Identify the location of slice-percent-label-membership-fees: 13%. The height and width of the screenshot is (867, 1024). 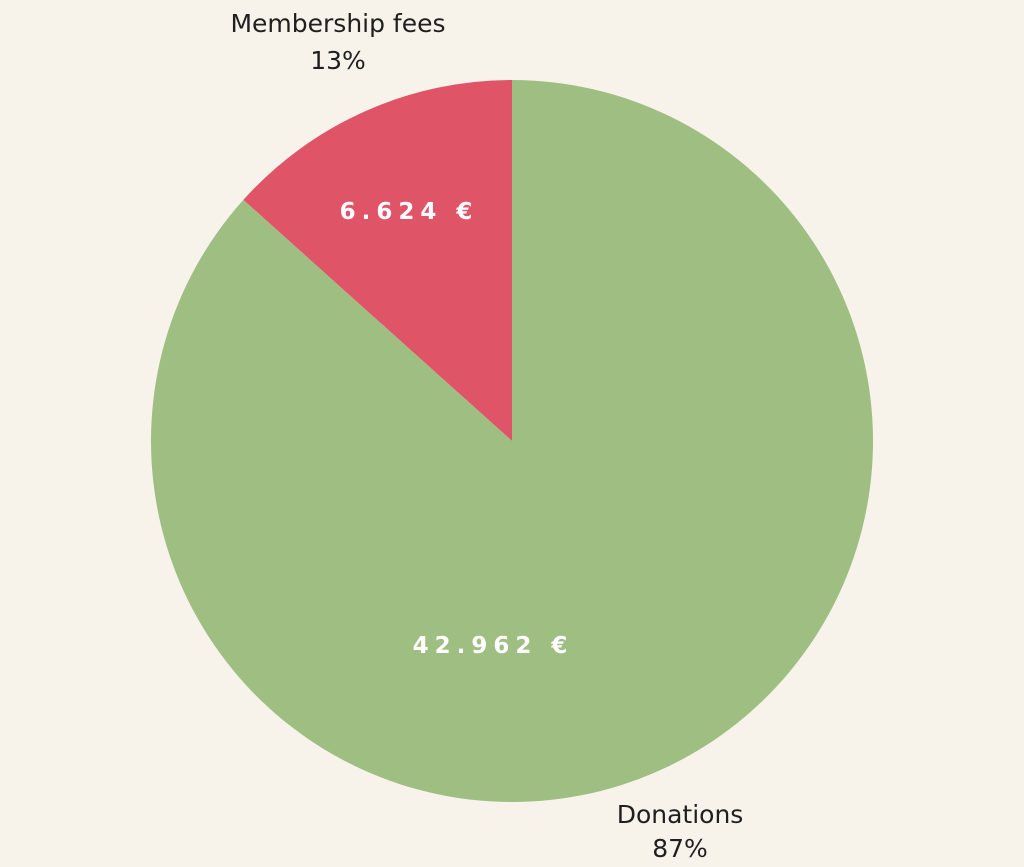
(338, 60).